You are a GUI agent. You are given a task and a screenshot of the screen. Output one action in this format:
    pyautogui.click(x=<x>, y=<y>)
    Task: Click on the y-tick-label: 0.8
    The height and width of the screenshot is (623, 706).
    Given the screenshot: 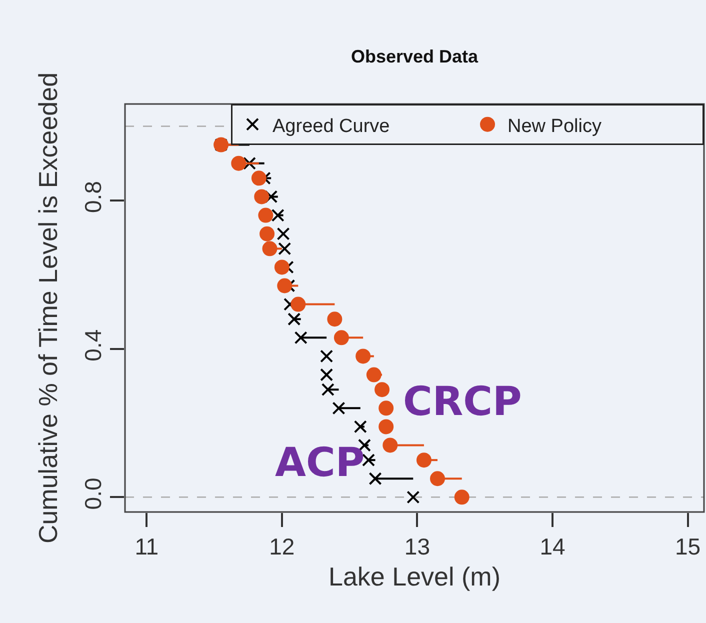 What is the action you would take?
    pyautogui.click(x=93, y=197)
    